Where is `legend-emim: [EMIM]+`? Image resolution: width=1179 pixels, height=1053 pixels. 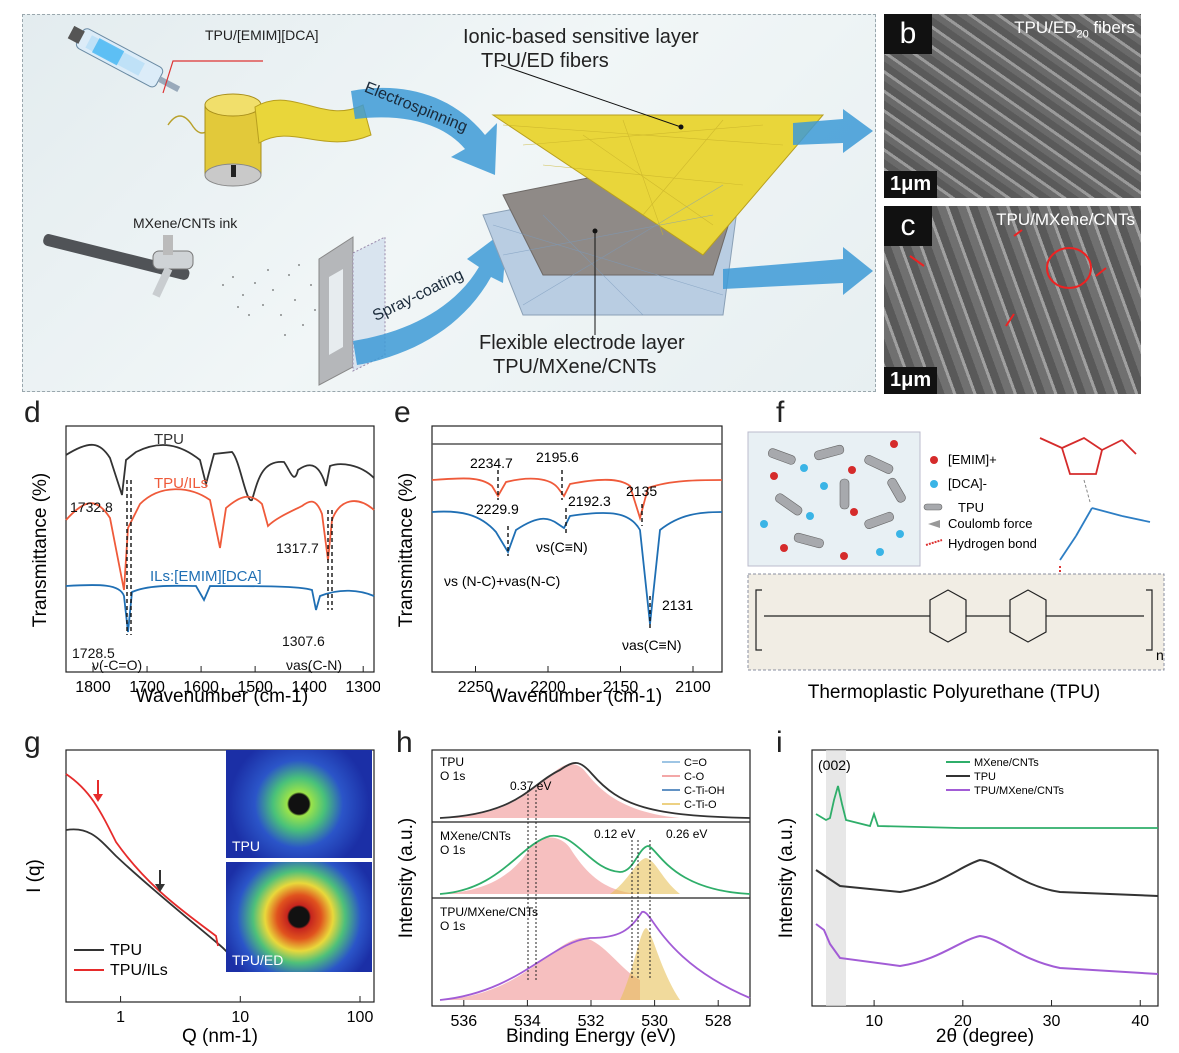
legend-emim: [EMIM]+ is located at coordinates (972, 459).